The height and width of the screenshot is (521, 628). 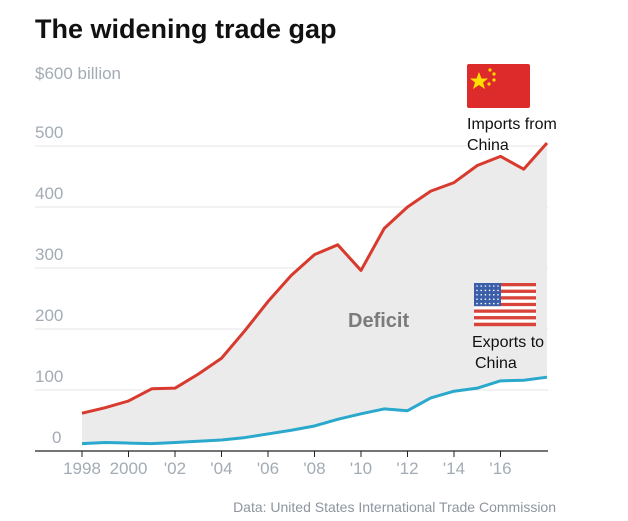 I want to click on x-tick-label: '12, so click(x=407, y=468).